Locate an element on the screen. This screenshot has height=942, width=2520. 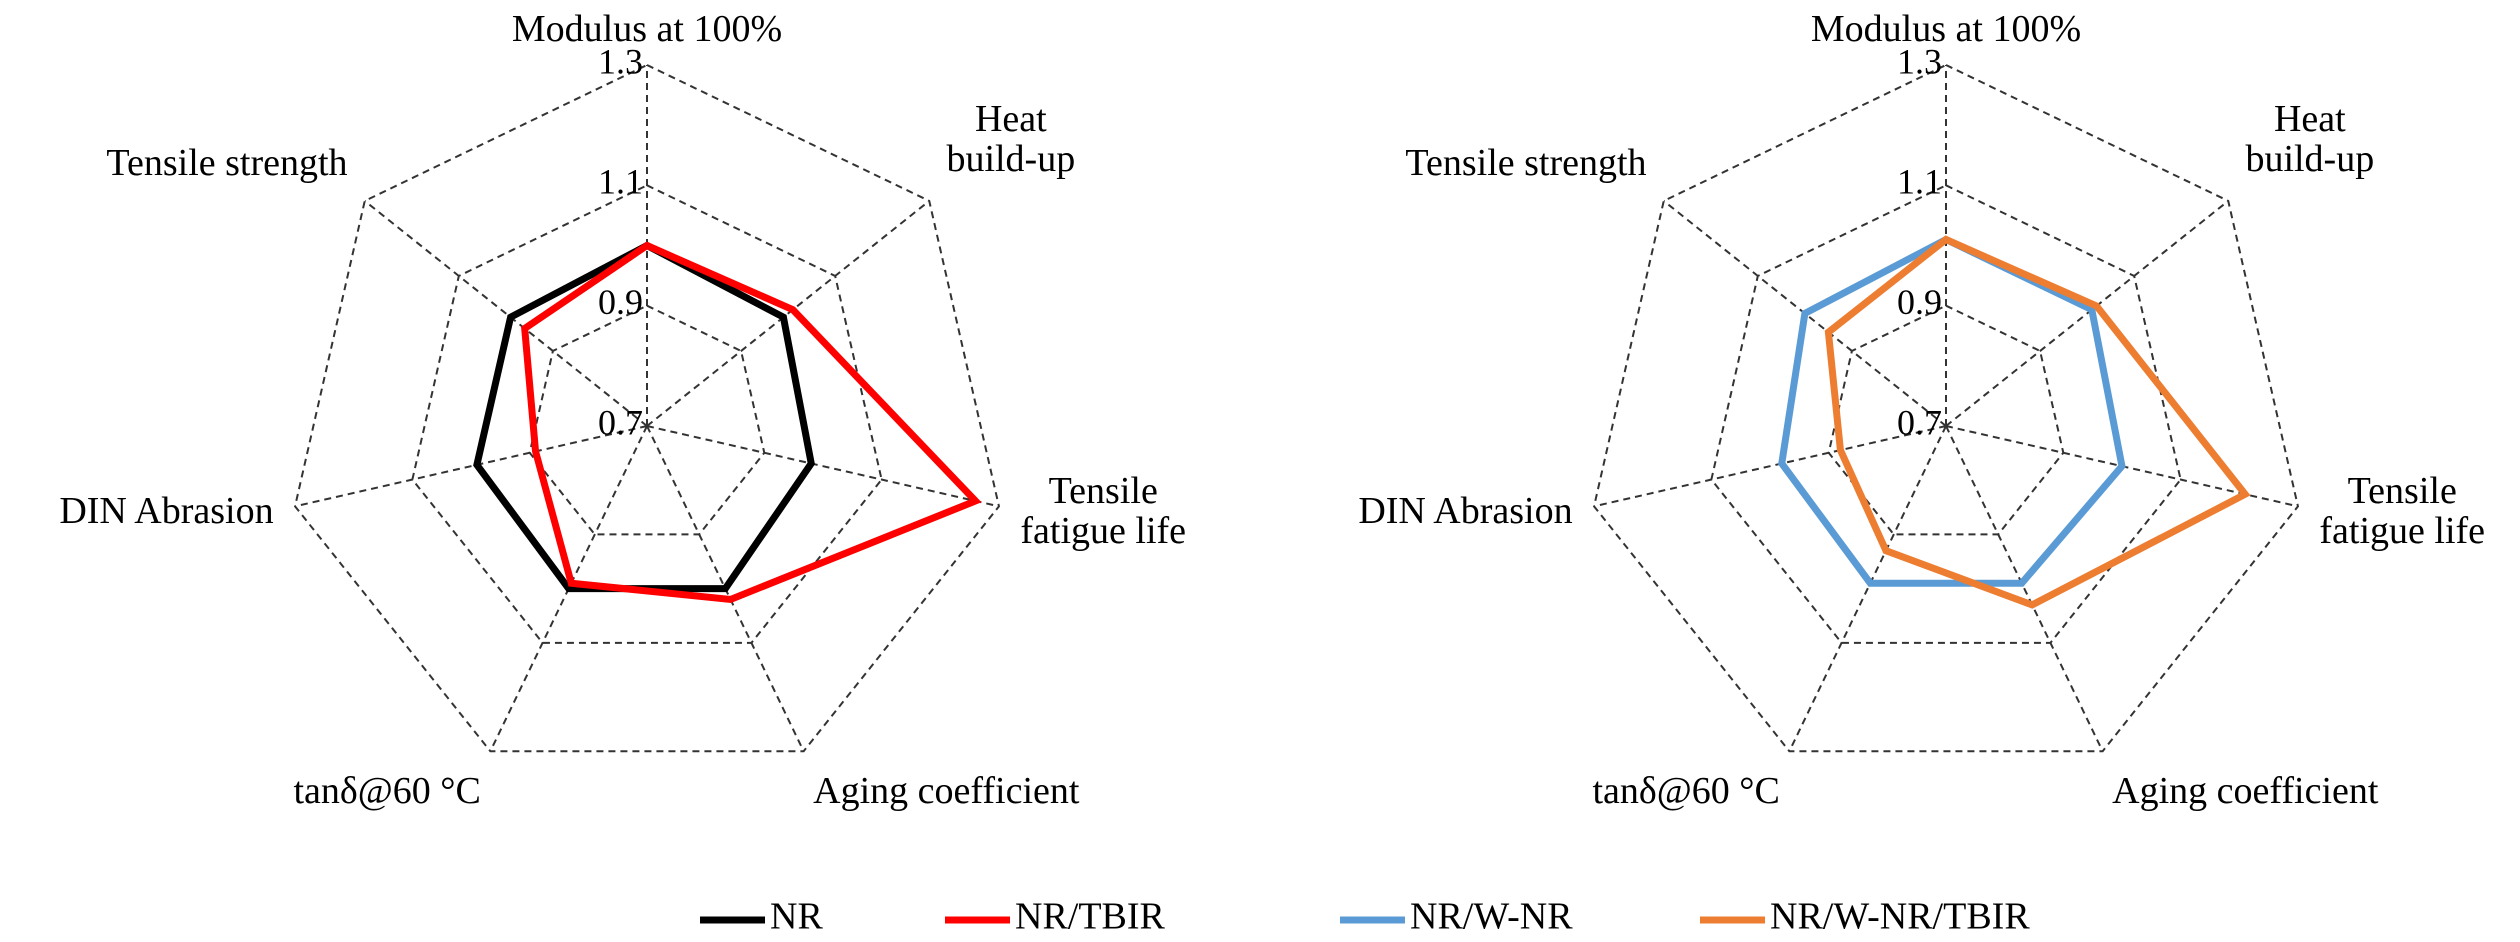
legend-label: NR/W-NR/TBIR is located at coordinates (1900, 917).